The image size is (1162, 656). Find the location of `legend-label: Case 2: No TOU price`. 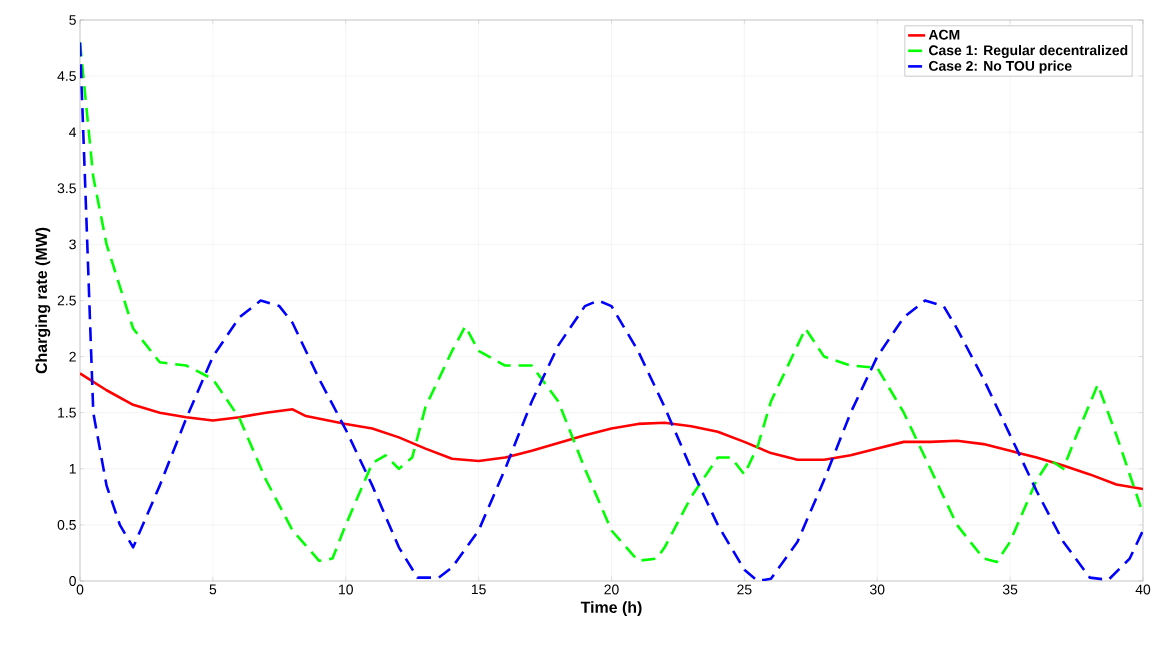

legend-label: Case 2: No TOU price is located at coordinates (1000, 67).